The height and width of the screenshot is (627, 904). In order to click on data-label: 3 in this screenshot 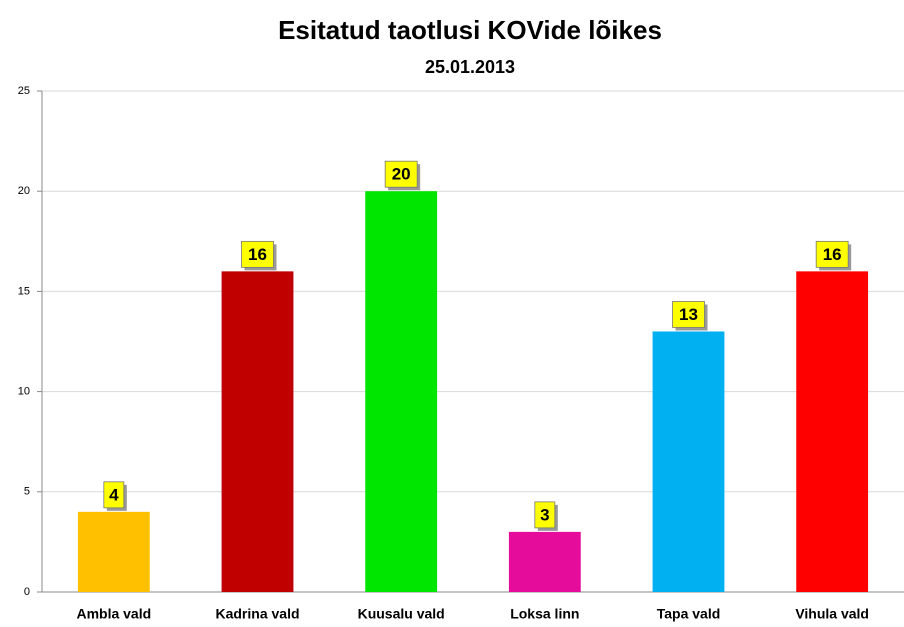, I will do `click(544, 514)`.